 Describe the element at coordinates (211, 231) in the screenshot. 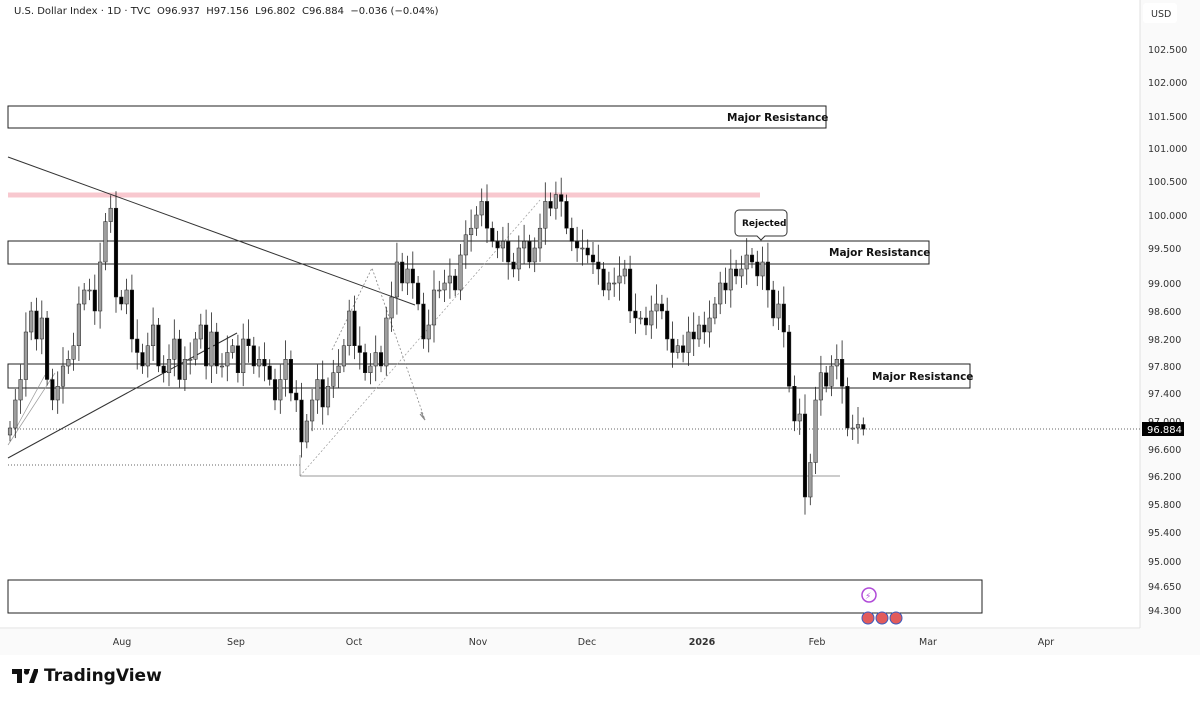

I see `downtrend-line` at that location.